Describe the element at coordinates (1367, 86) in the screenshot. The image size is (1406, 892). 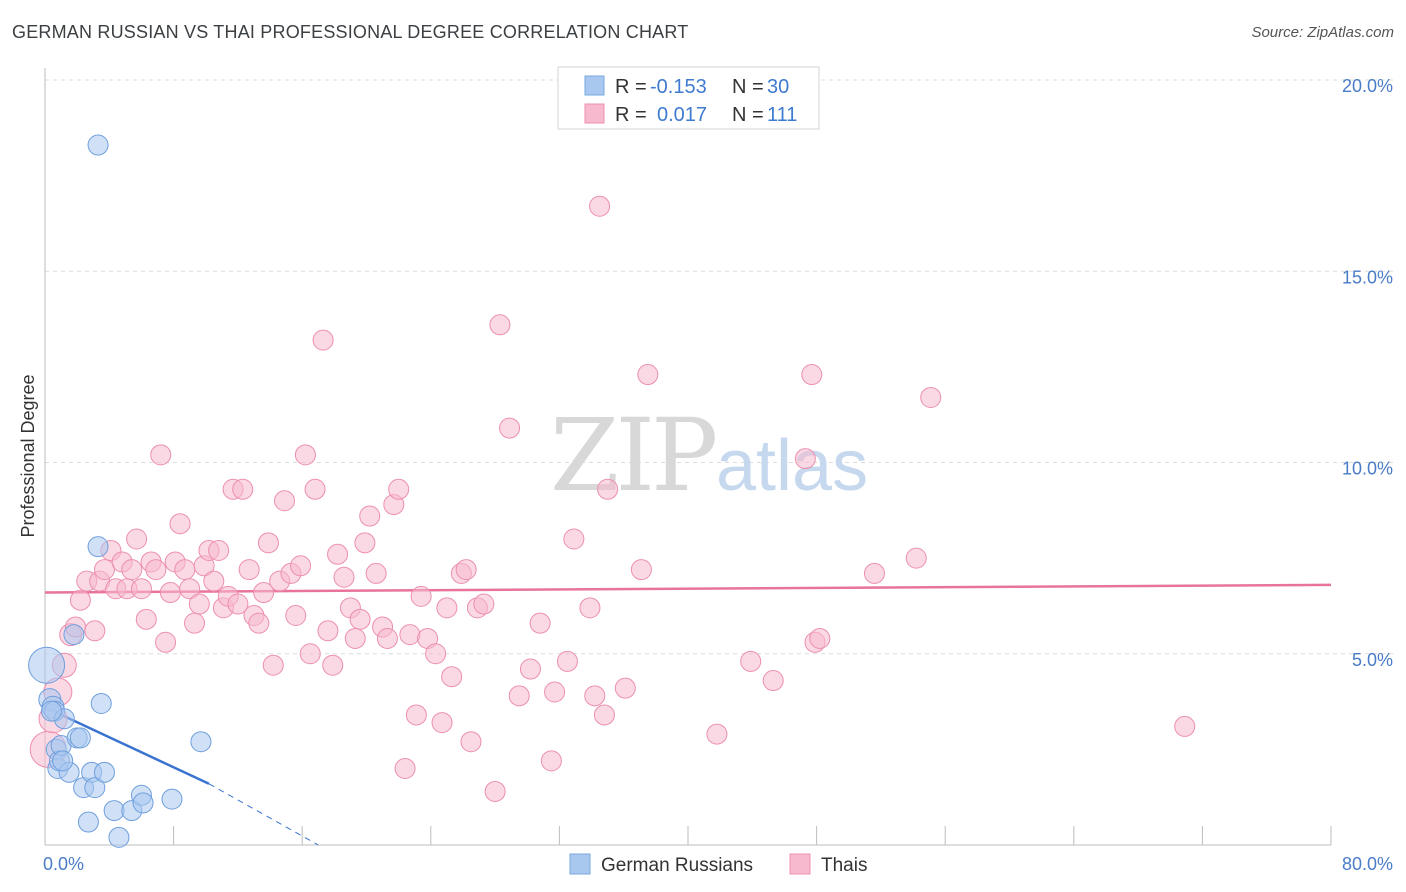
I see `y-tick-label: 20.0%` at that location.